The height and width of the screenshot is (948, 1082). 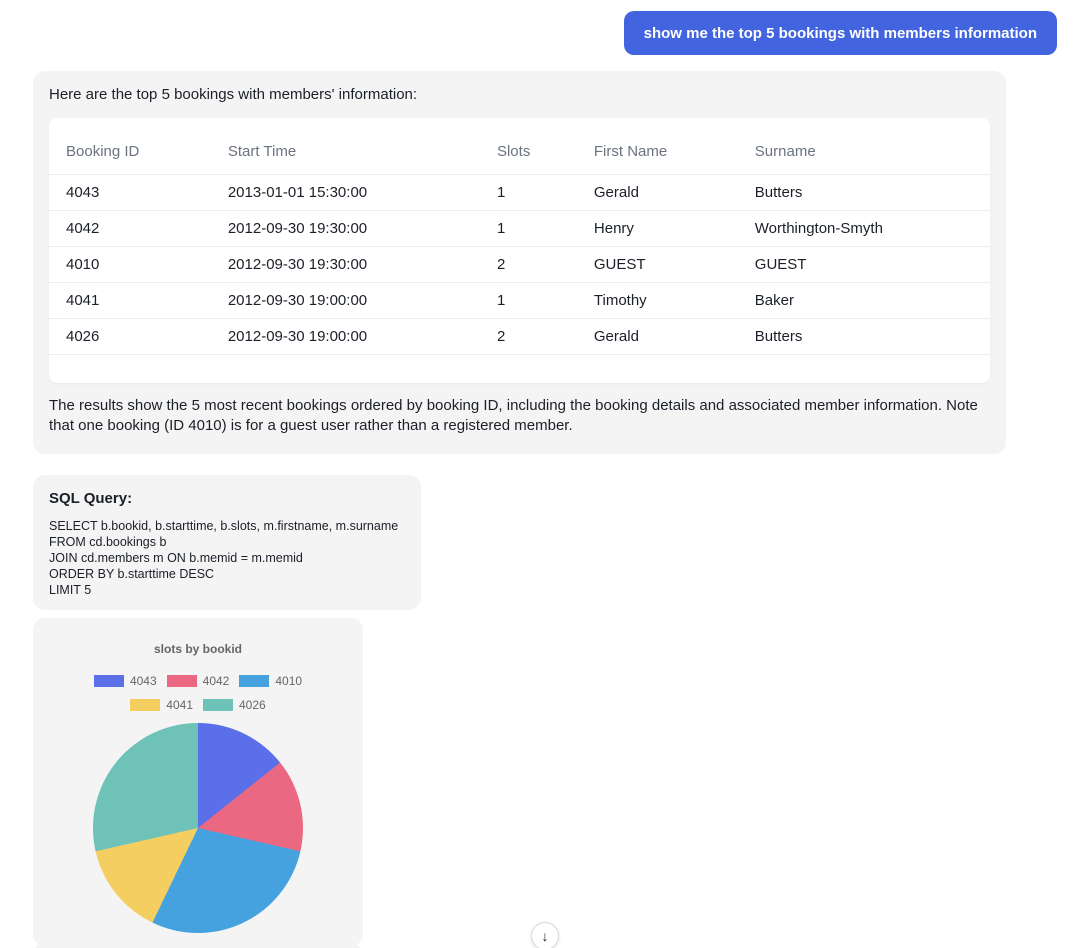 I want to click on chart-title: slots by bookid, so click(x=197, y=649).